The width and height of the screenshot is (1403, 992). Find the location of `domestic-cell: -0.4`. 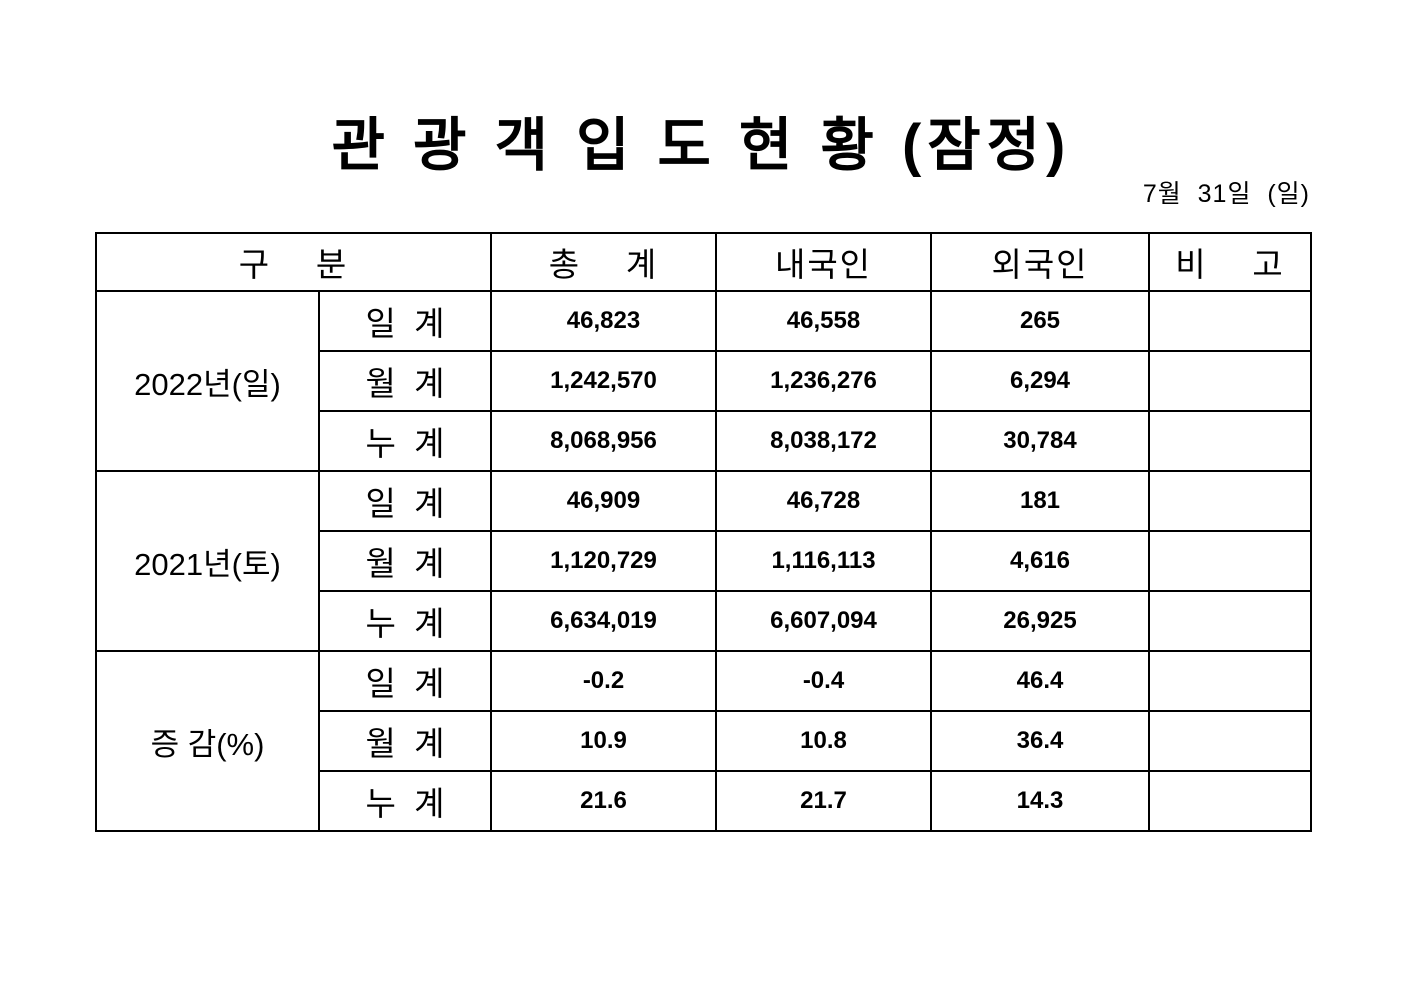

domestic-cell: -0.4 is located at coordinates (823, 681).